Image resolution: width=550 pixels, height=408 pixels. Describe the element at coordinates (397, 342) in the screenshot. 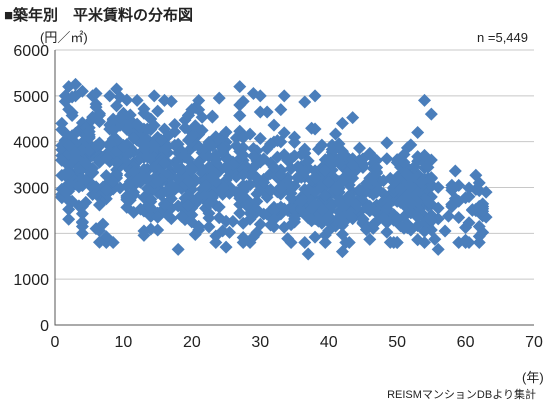

I see `x-tick-label: 50` at that location.